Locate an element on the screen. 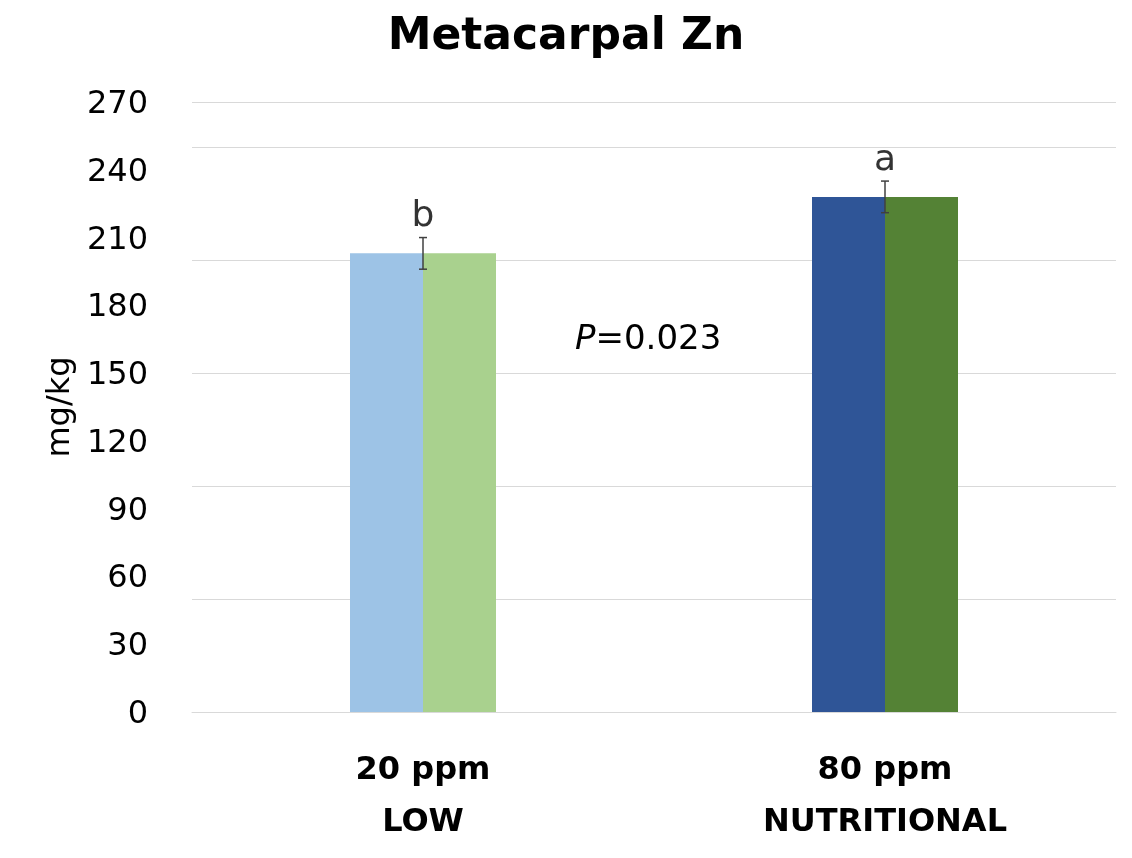  y-tick-label: 0 is located at coordinates (137, 712).